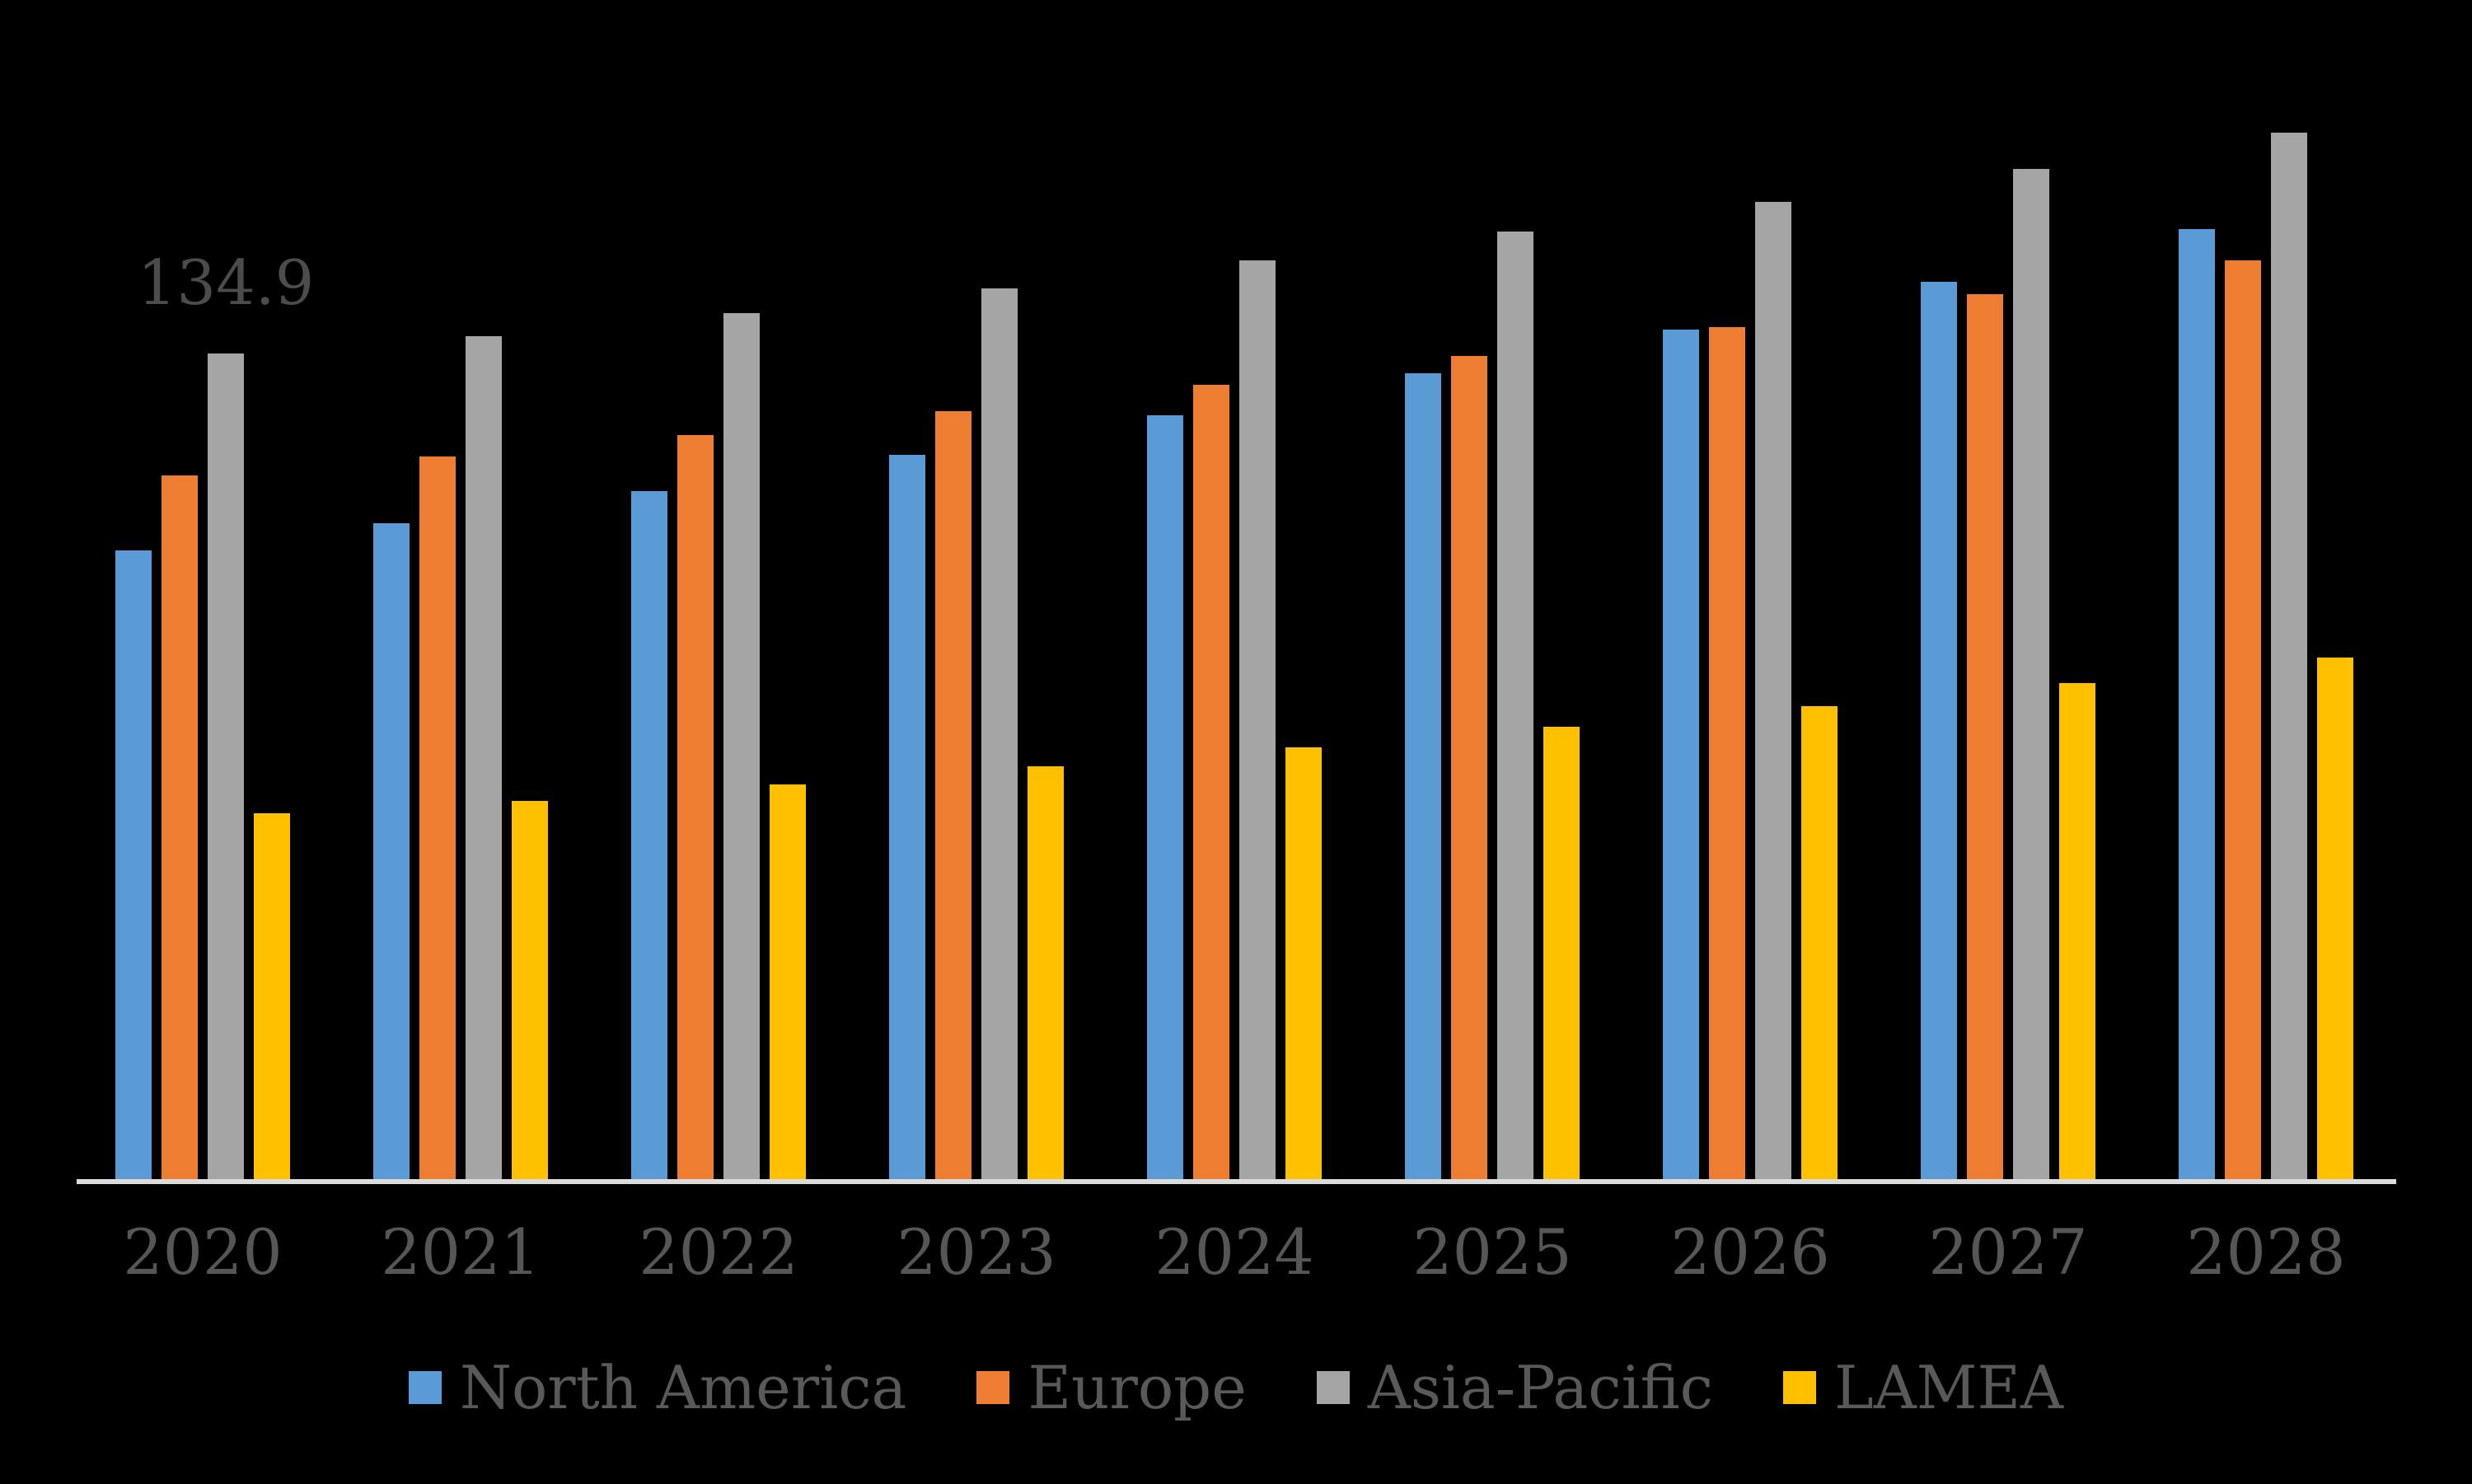  Describe the element at coordinates (1257, 721) in the screenshot. I see `bar-asia-pacific-2024` at that location.